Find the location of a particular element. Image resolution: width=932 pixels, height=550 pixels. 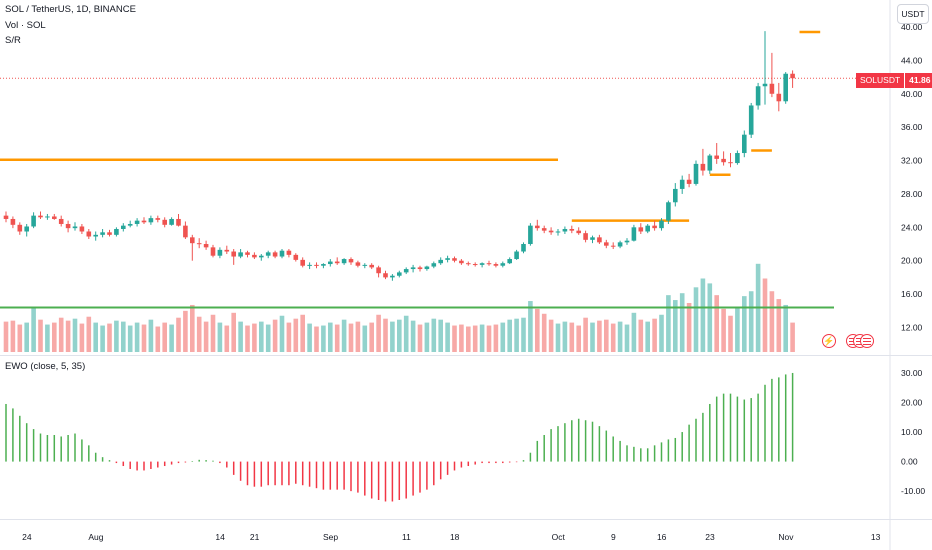

ewo-indicator-label: EWO (close, 5, 35) is located at coordinates (45, 366).